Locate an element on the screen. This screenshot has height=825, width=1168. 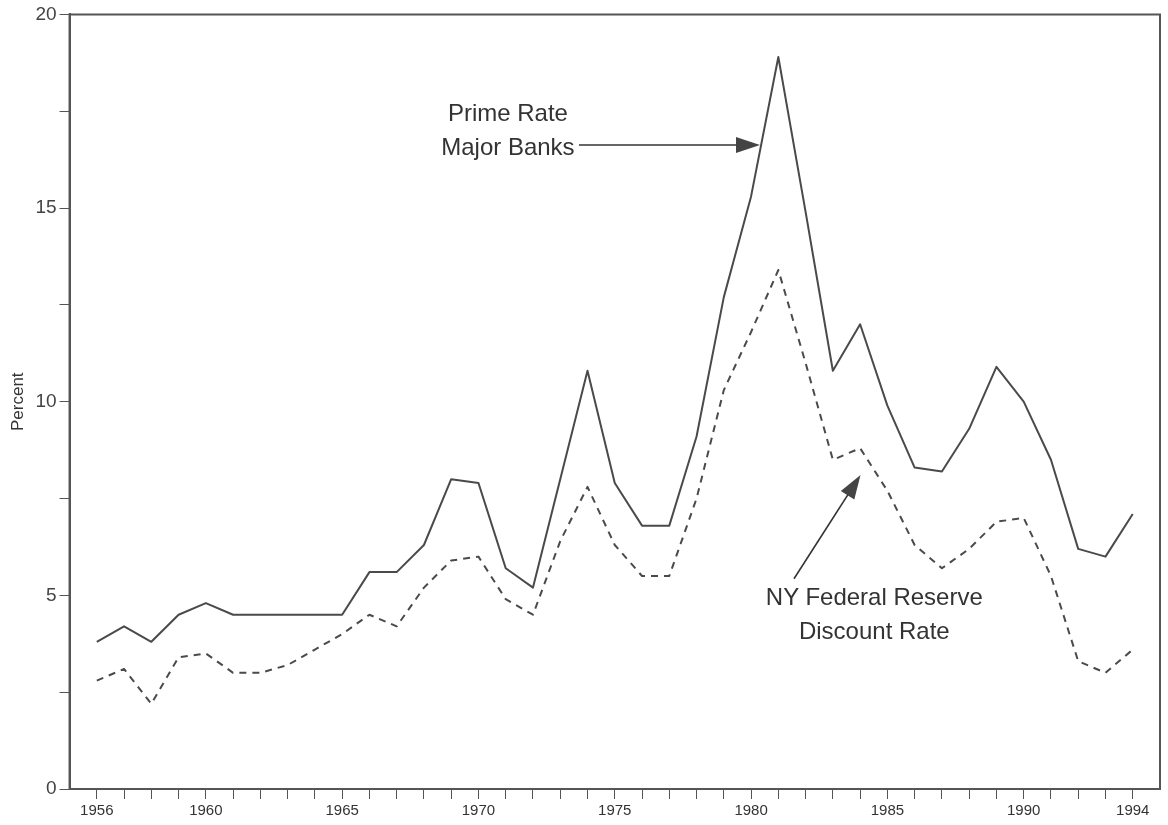
y-tick-label: 20 is located at coordinates (46, 13).